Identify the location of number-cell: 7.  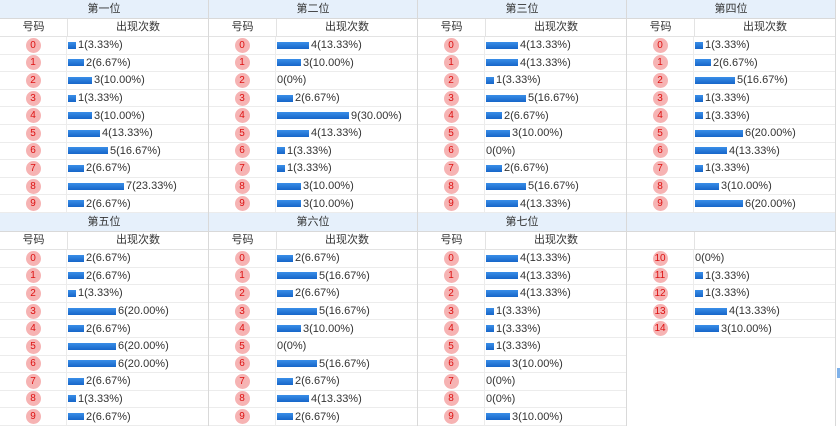
(242, 168).